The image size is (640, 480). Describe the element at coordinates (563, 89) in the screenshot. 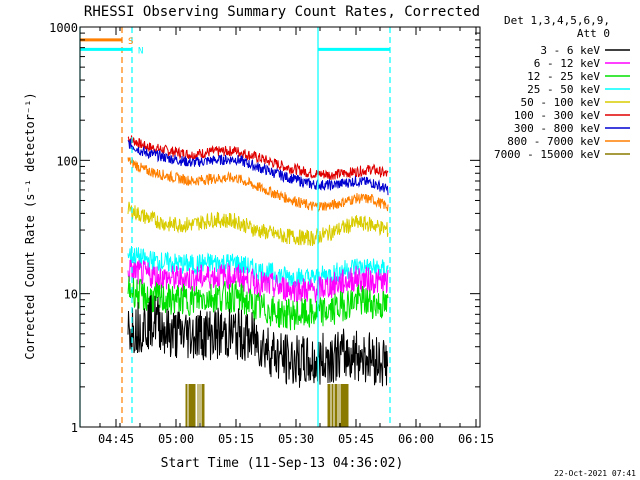

I see `legend-label-3: 25 - 50 keV` at that location.